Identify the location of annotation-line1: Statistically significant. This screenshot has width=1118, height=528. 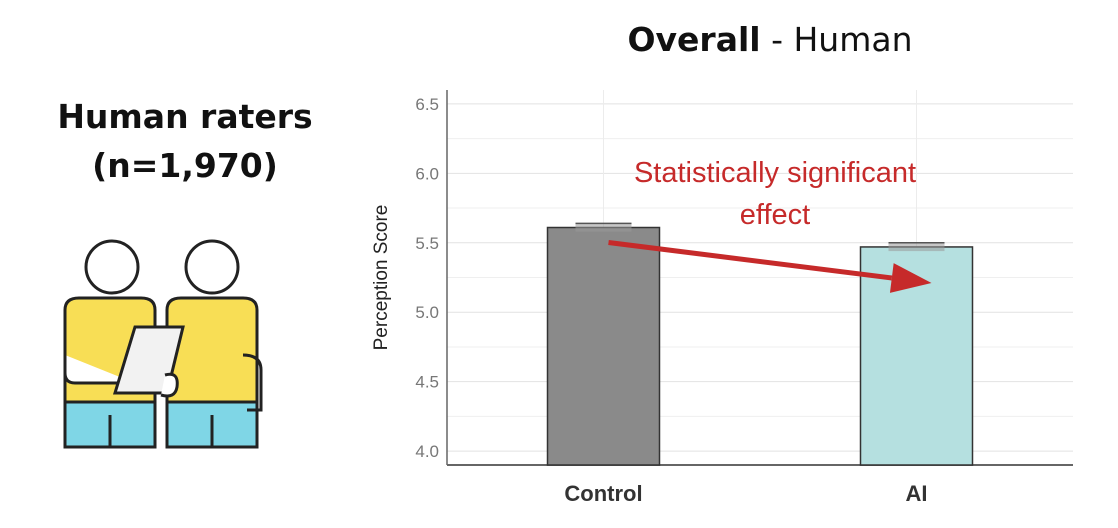
(775, 173).